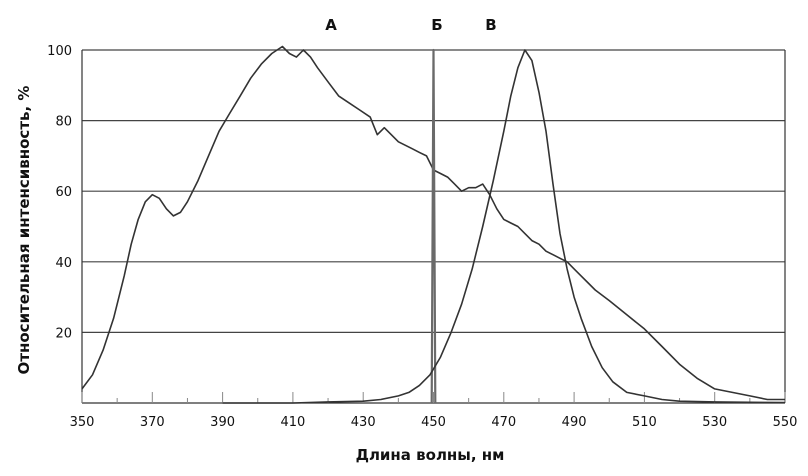 Image resolution: width=808 pixels, height=476 pixels. What do you see at coordinates (152, 422) in the screenshot?
I see `x-tick-label-370: 370` at bounding box center [152, 422].